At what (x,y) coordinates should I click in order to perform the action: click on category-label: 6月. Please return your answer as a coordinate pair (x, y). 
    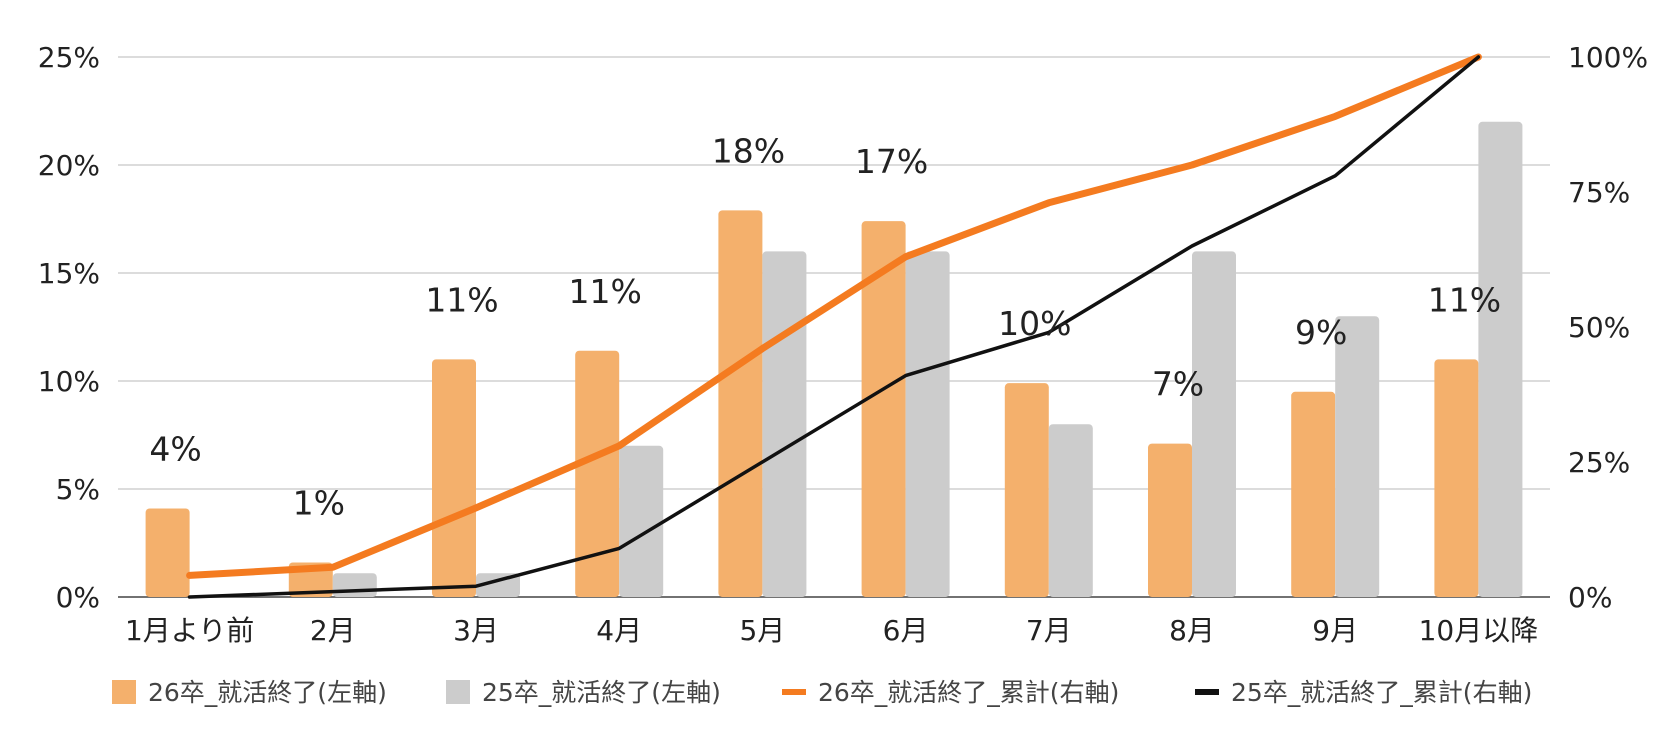
    Looking at the image, I should click on (906, 630).